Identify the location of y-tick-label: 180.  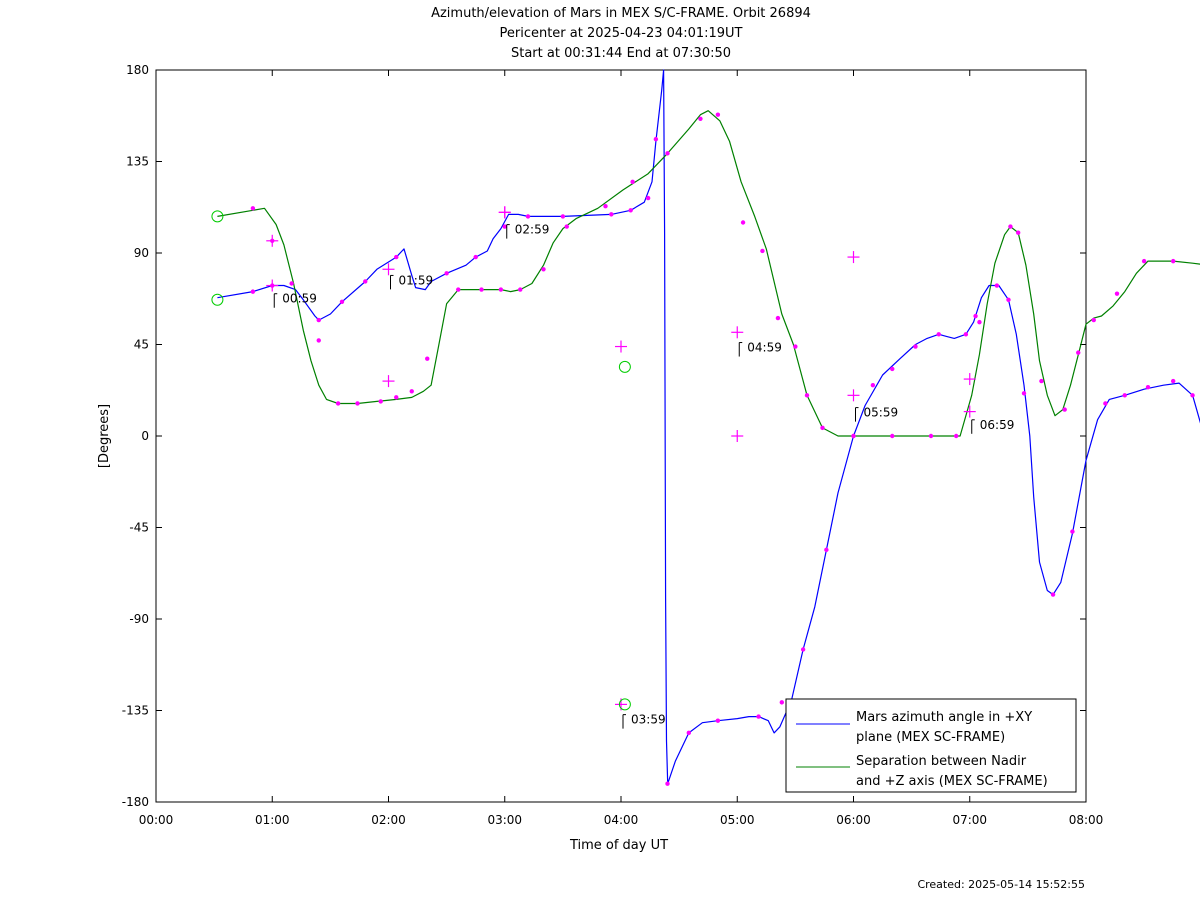
(137, 70).